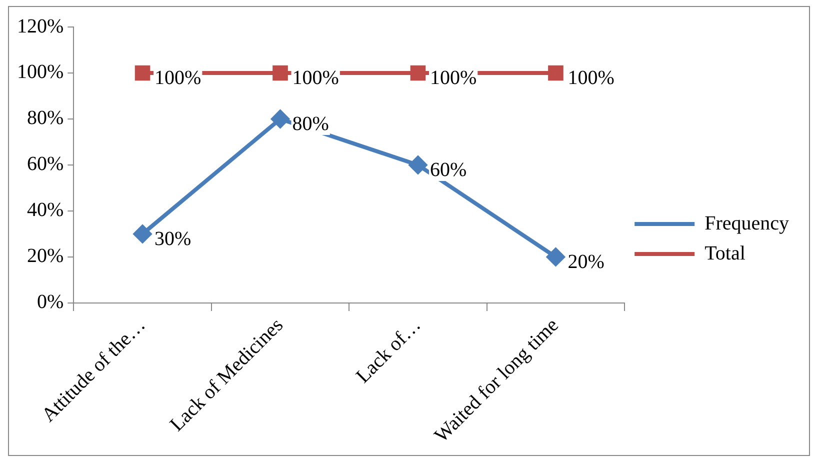 The width and height of the screenshot is (820, 461). What do you see at coordinates (45, 164) in the screenshot?
I see `y-tick-label: 60%` at bounding box center [45, 164].